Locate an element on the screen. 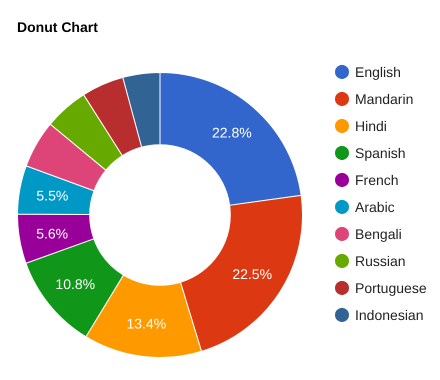 The image size is (440, 380). data-label: 22.8% is located at coordinates (232, 132).